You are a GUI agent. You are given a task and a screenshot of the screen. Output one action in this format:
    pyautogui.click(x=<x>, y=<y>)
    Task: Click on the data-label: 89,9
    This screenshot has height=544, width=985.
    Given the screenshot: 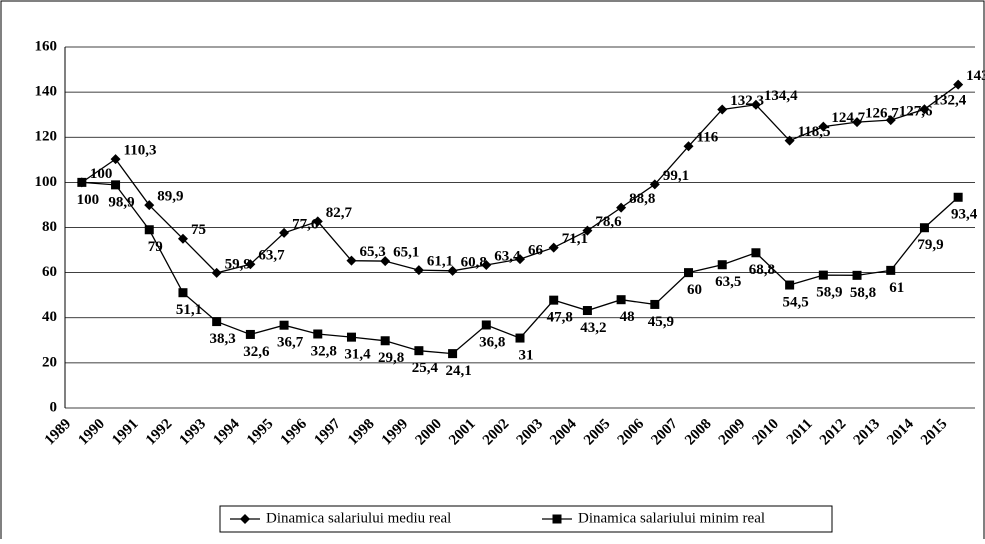 What is the action you would take?
    pyautogui.click(x=170, y=197)
    